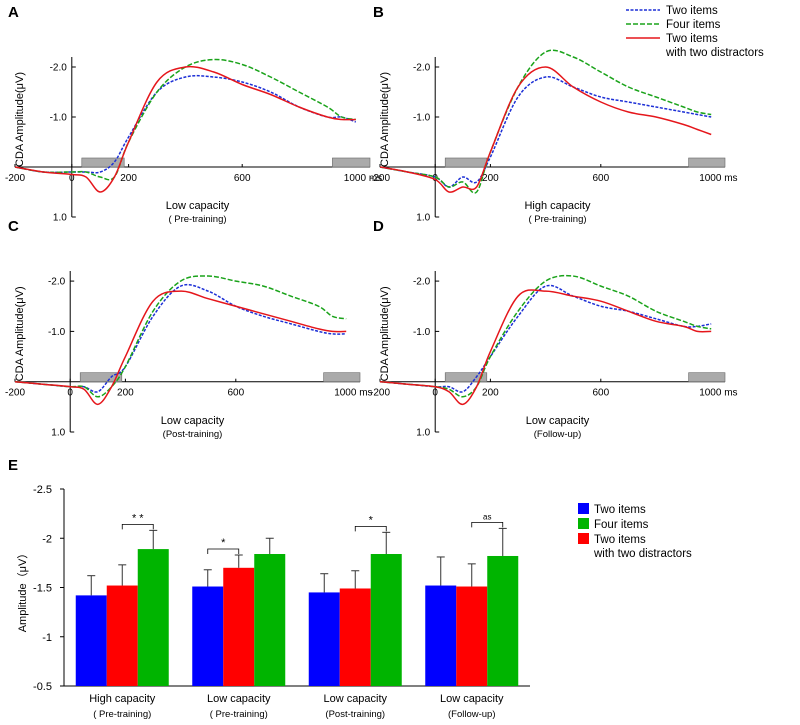 This screenshot has height=725, width=800. I want to click on y-axis-label: Amplitude（μV）, so click(22, 590).